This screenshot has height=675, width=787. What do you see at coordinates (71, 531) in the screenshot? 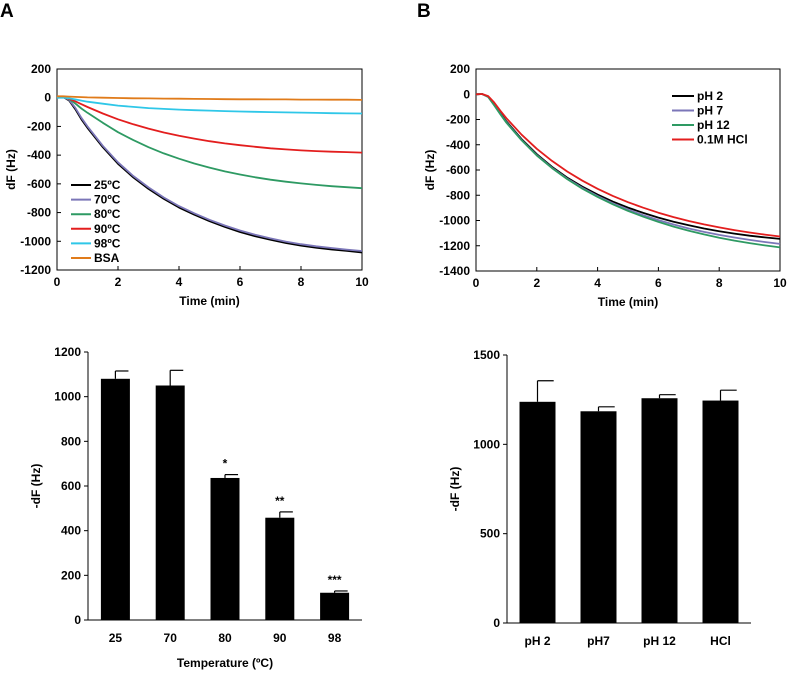
I see `y-tick-label: 400` at bounding box center [71, 531].